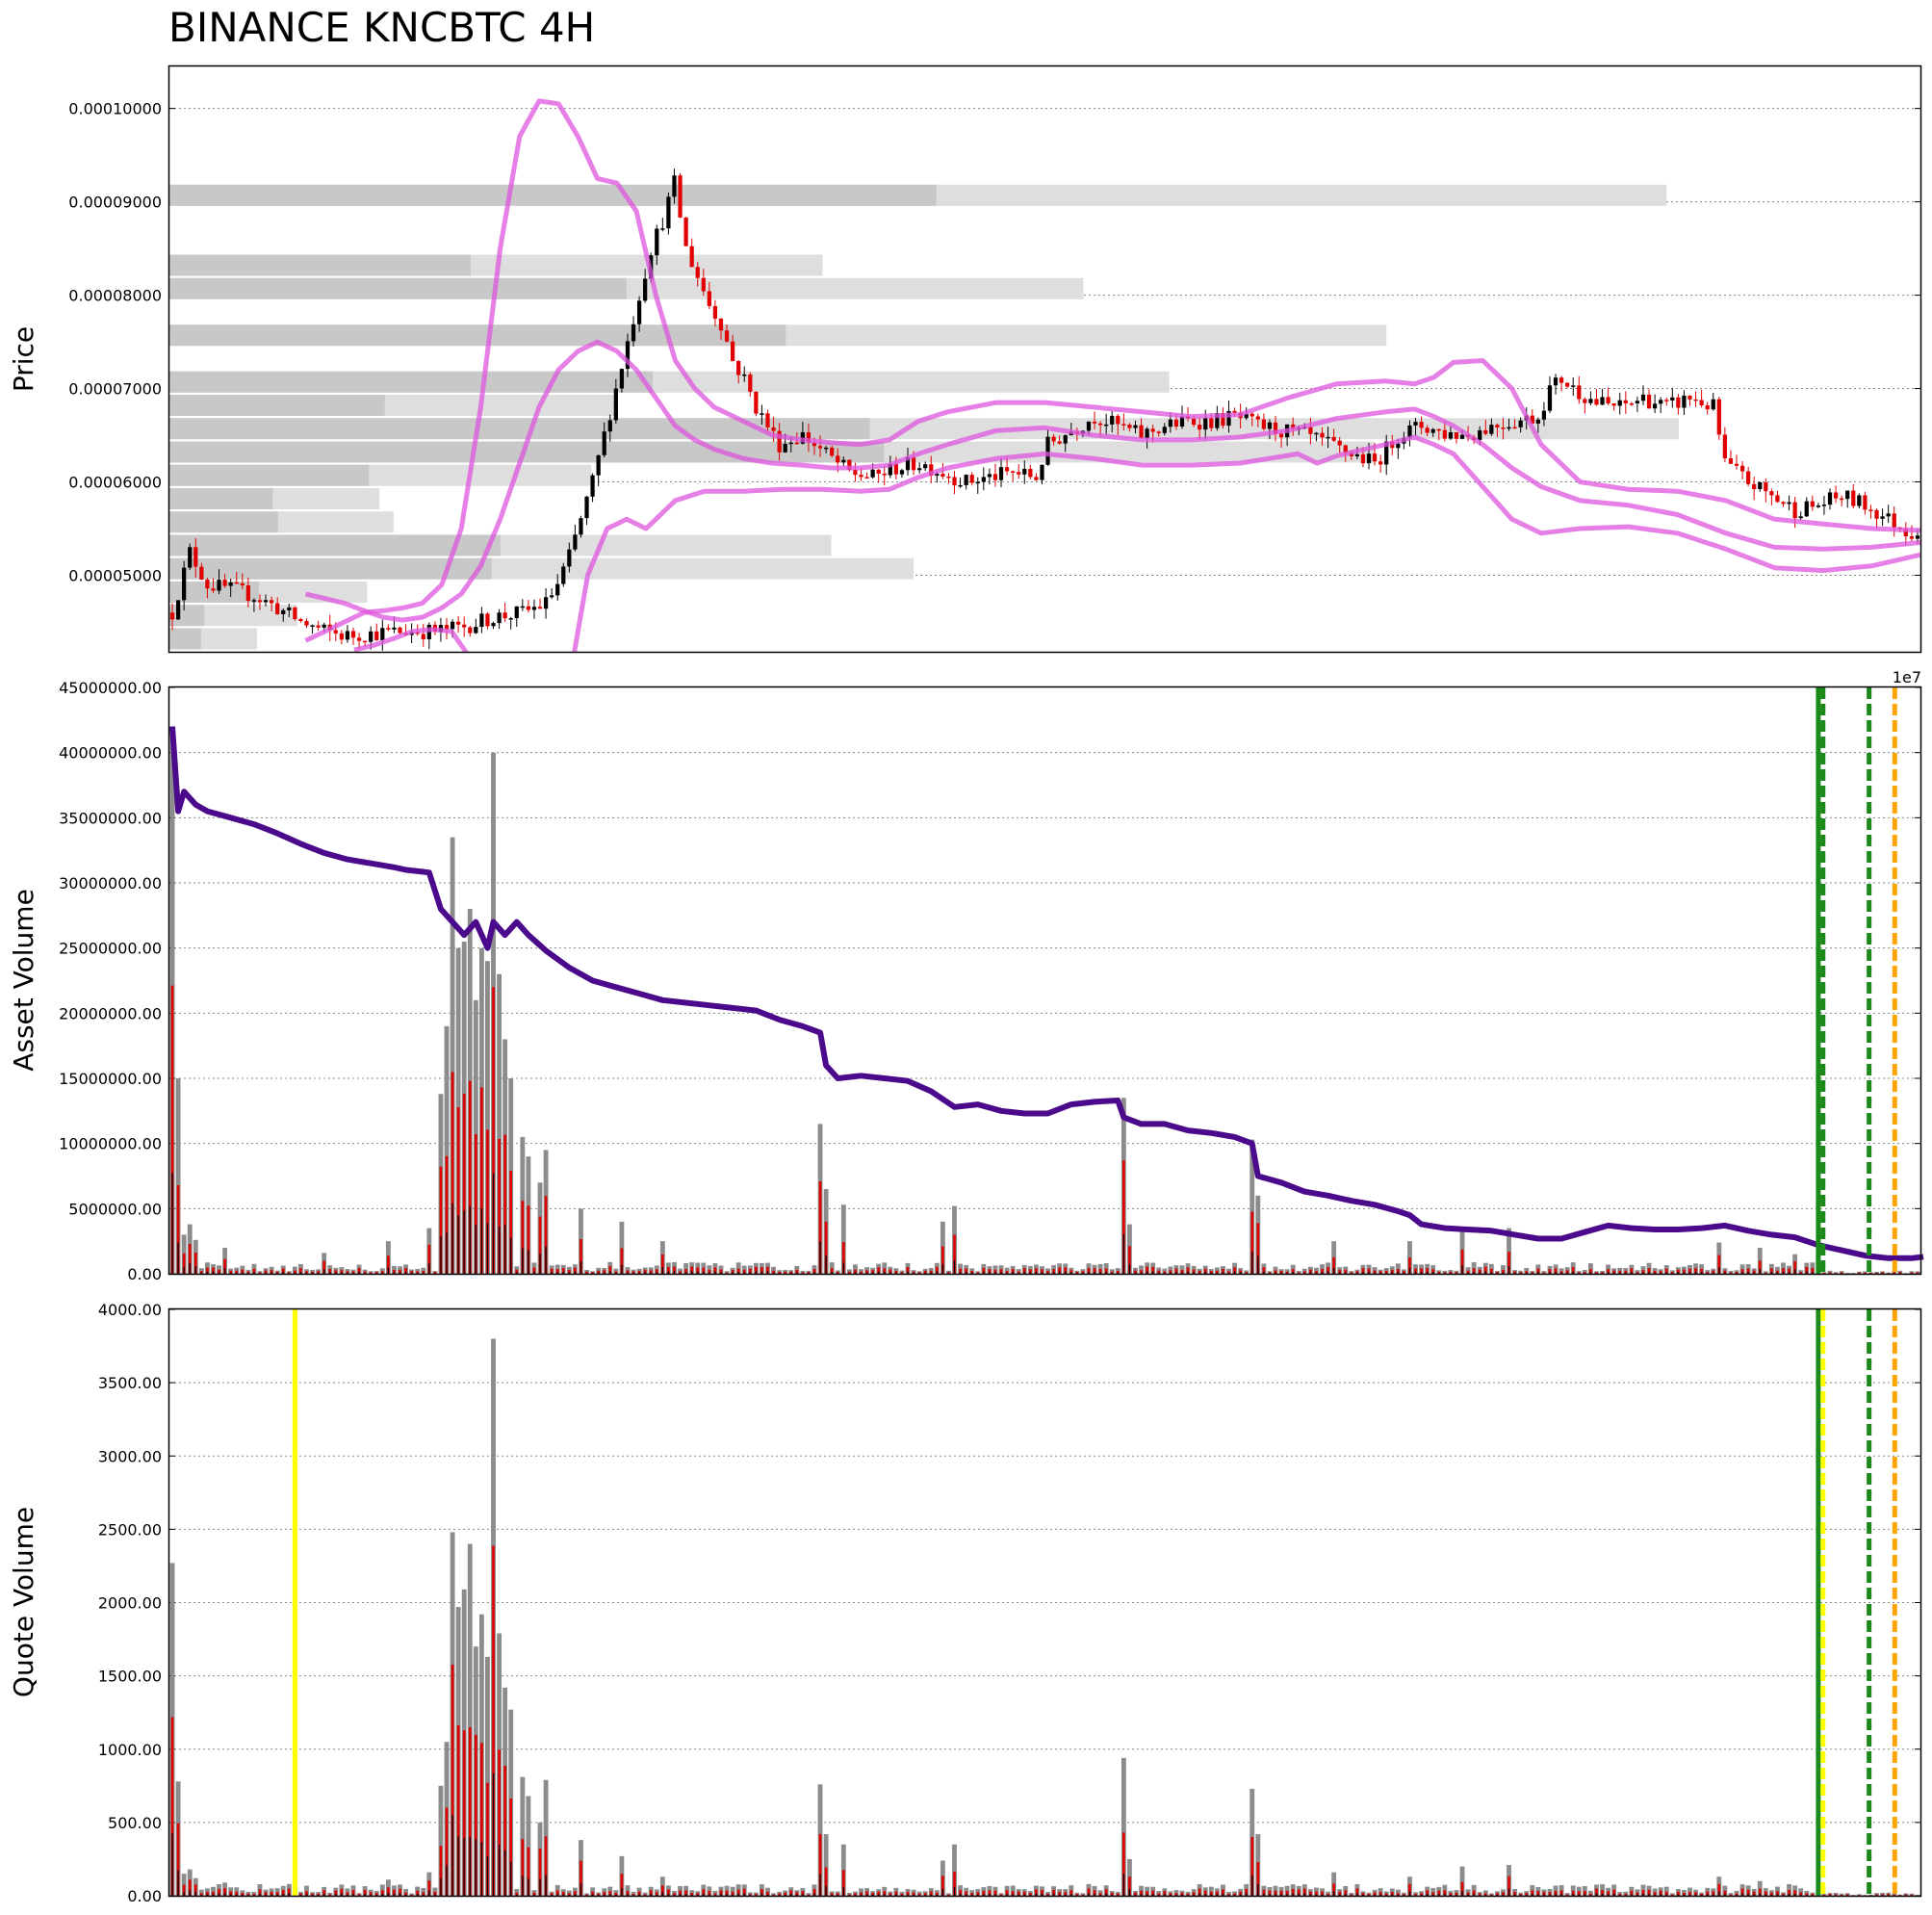 The image size is (1932, 1915). Describe the element at coordinates (130, 1310) in the screenshot. I see `quote-volume-tick-label: 4000.00` at that location.